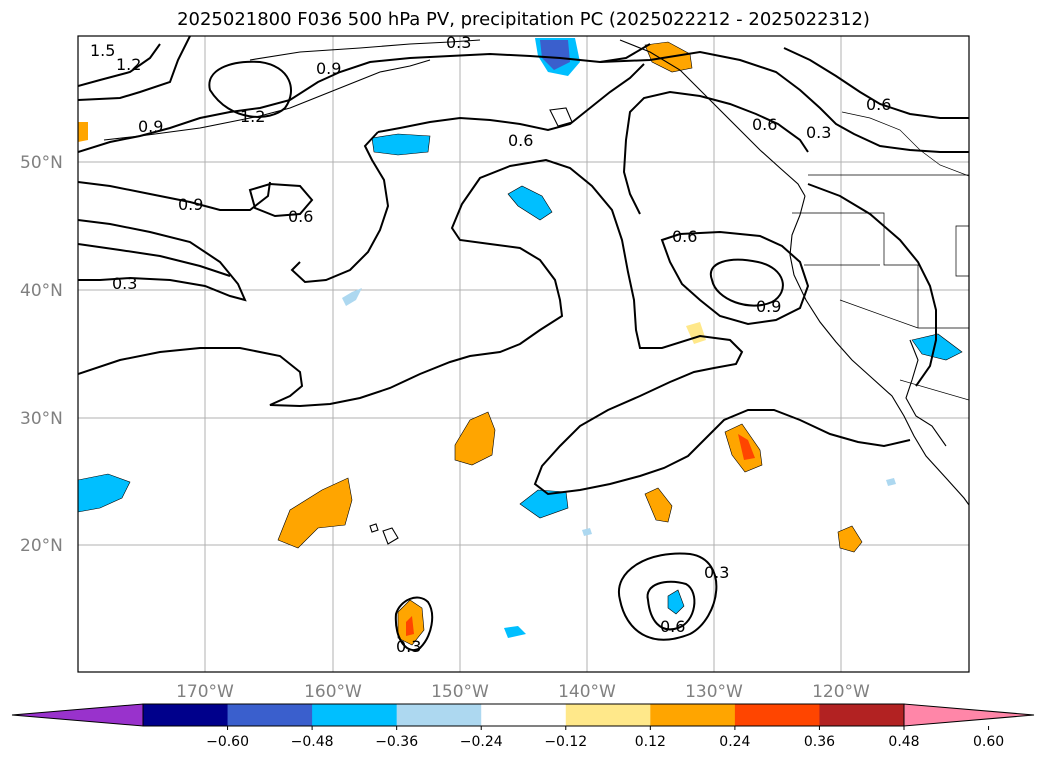 The height and width of the screenshot is (765, 1047). I want to click on colorbar-tick-label: −0.60, so click(227, 742).